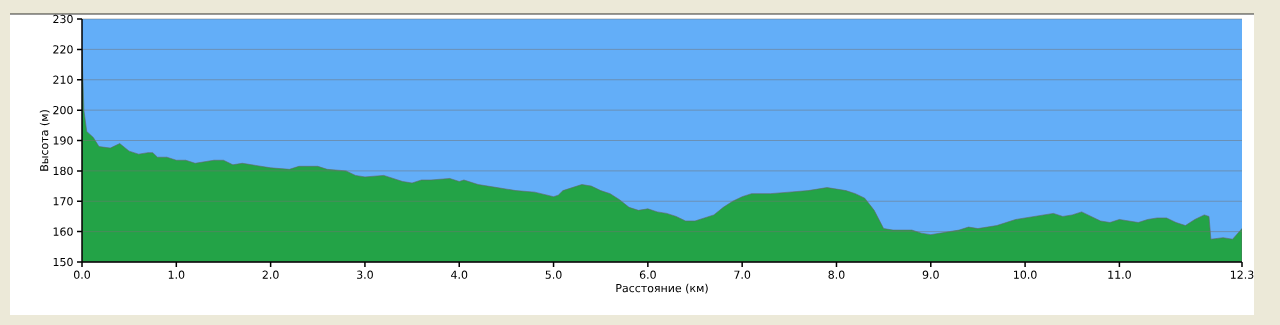 Image resolution: width=1280 pixels, height=325 pixels. I want to click on x-tick-label: 7.0, so click(742, 274).